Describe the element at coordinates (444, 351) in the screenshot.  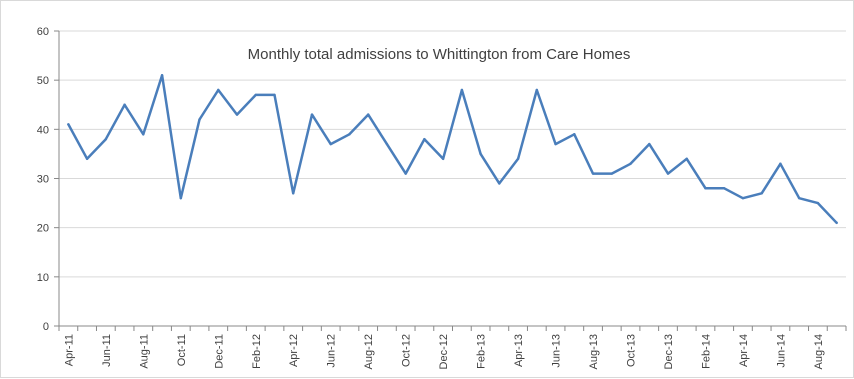
I see `x-tick-label: Dec-12` at that location.